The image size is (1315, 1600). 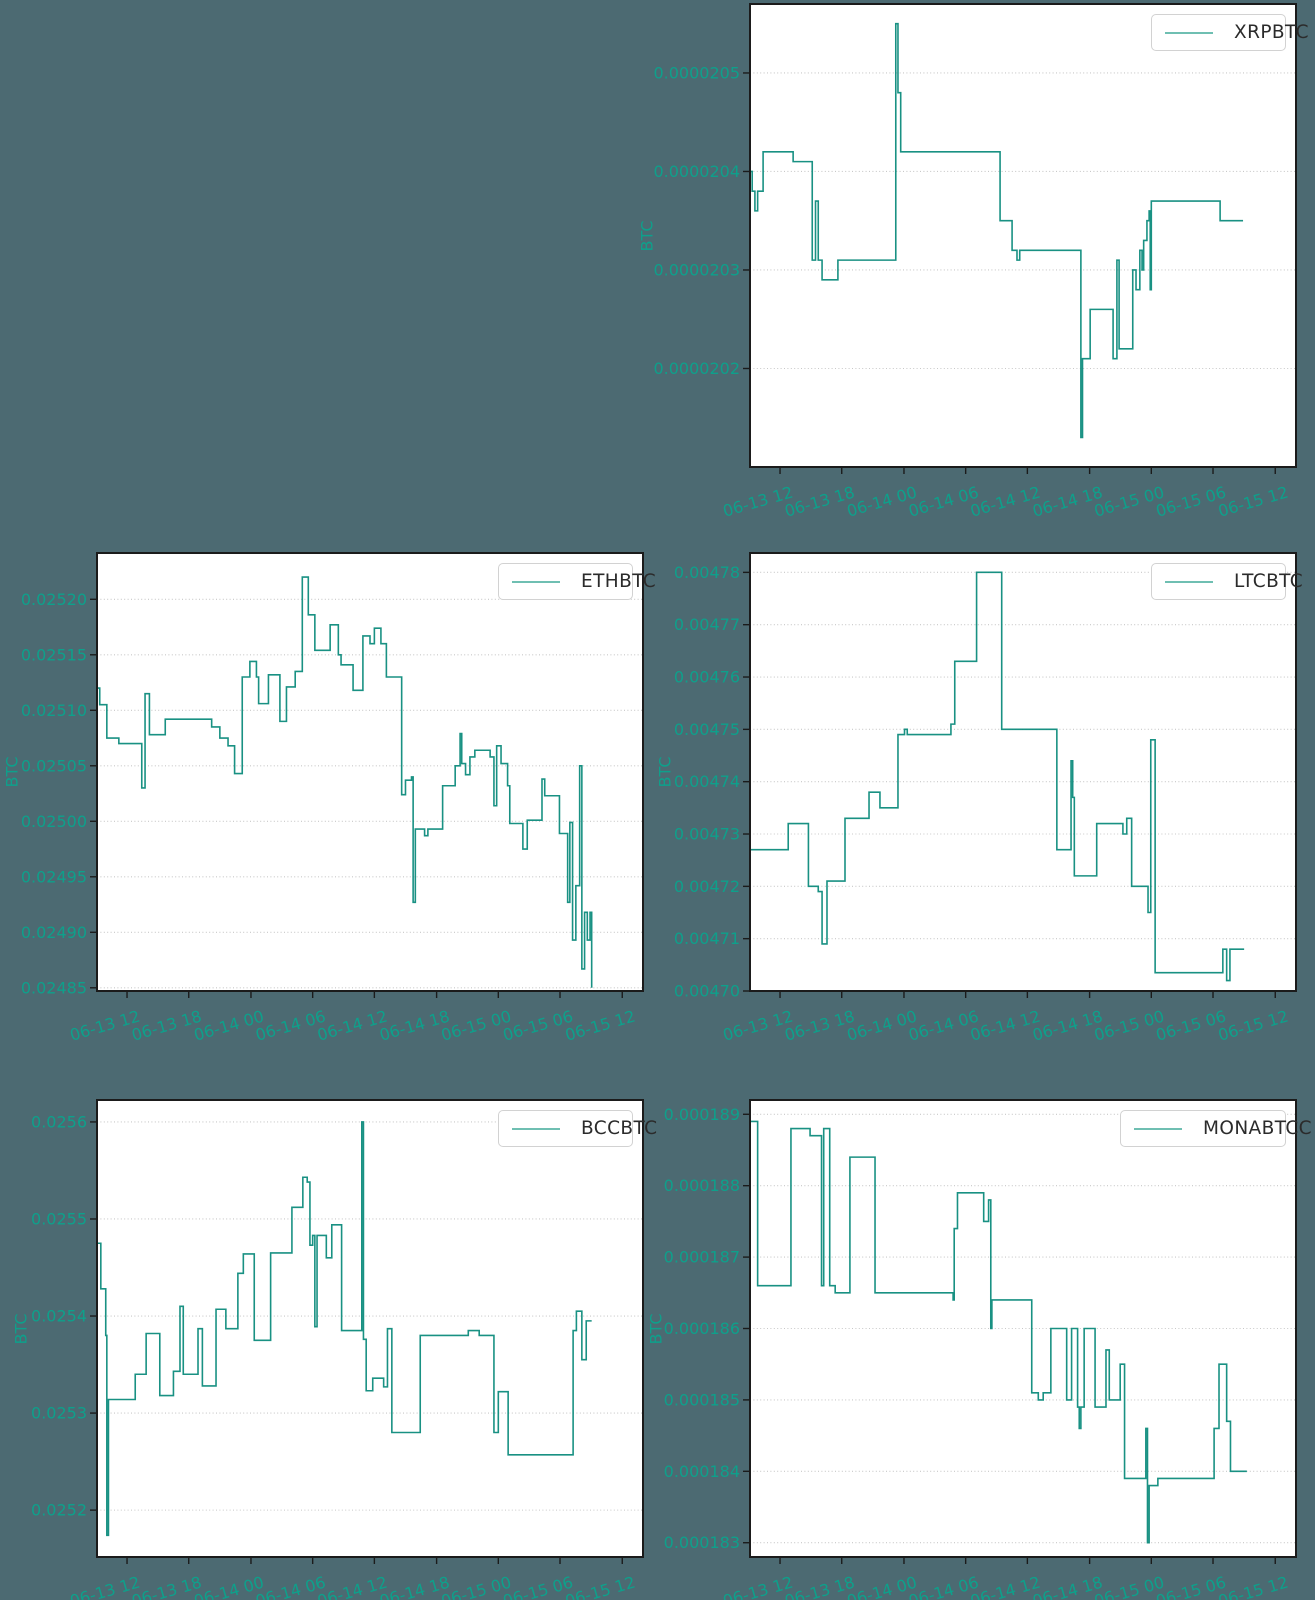 I want to click on y-tick-label: 0.0255, so click(x=59, y=1218).